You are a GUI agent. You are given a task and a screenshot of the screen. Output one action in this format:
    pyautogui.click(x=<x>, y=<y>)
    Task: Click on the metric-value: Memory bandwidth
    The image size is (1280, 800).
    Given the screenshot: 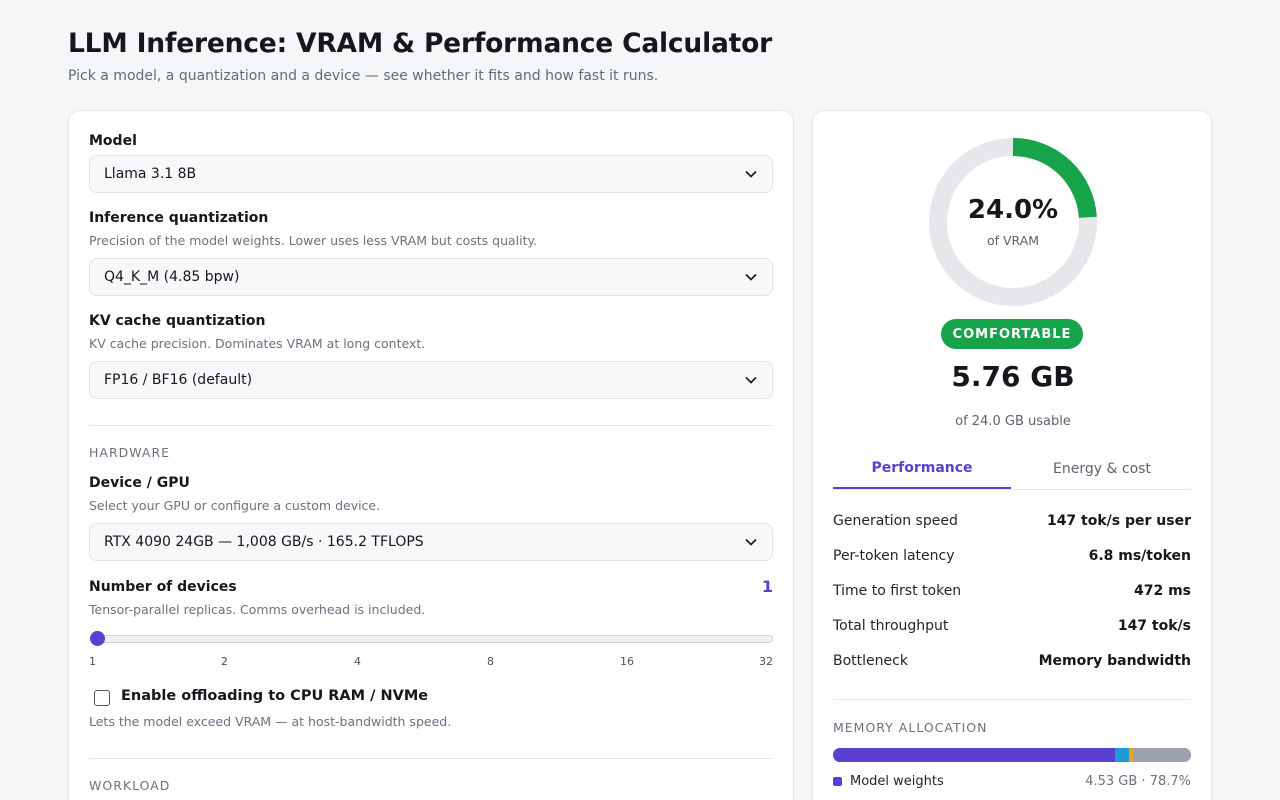 What is the action you would take?
    pyautogui.click(x=1114, y=661)
    